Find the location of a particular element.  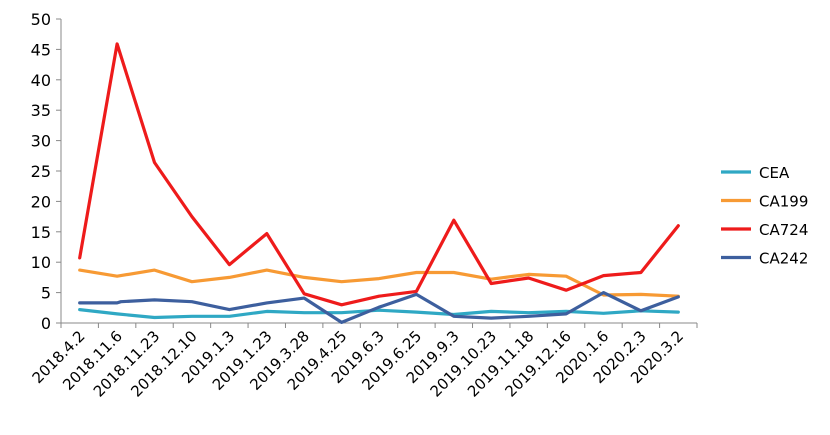

y-tick-label: 45 is located at coordinates (41, 49).